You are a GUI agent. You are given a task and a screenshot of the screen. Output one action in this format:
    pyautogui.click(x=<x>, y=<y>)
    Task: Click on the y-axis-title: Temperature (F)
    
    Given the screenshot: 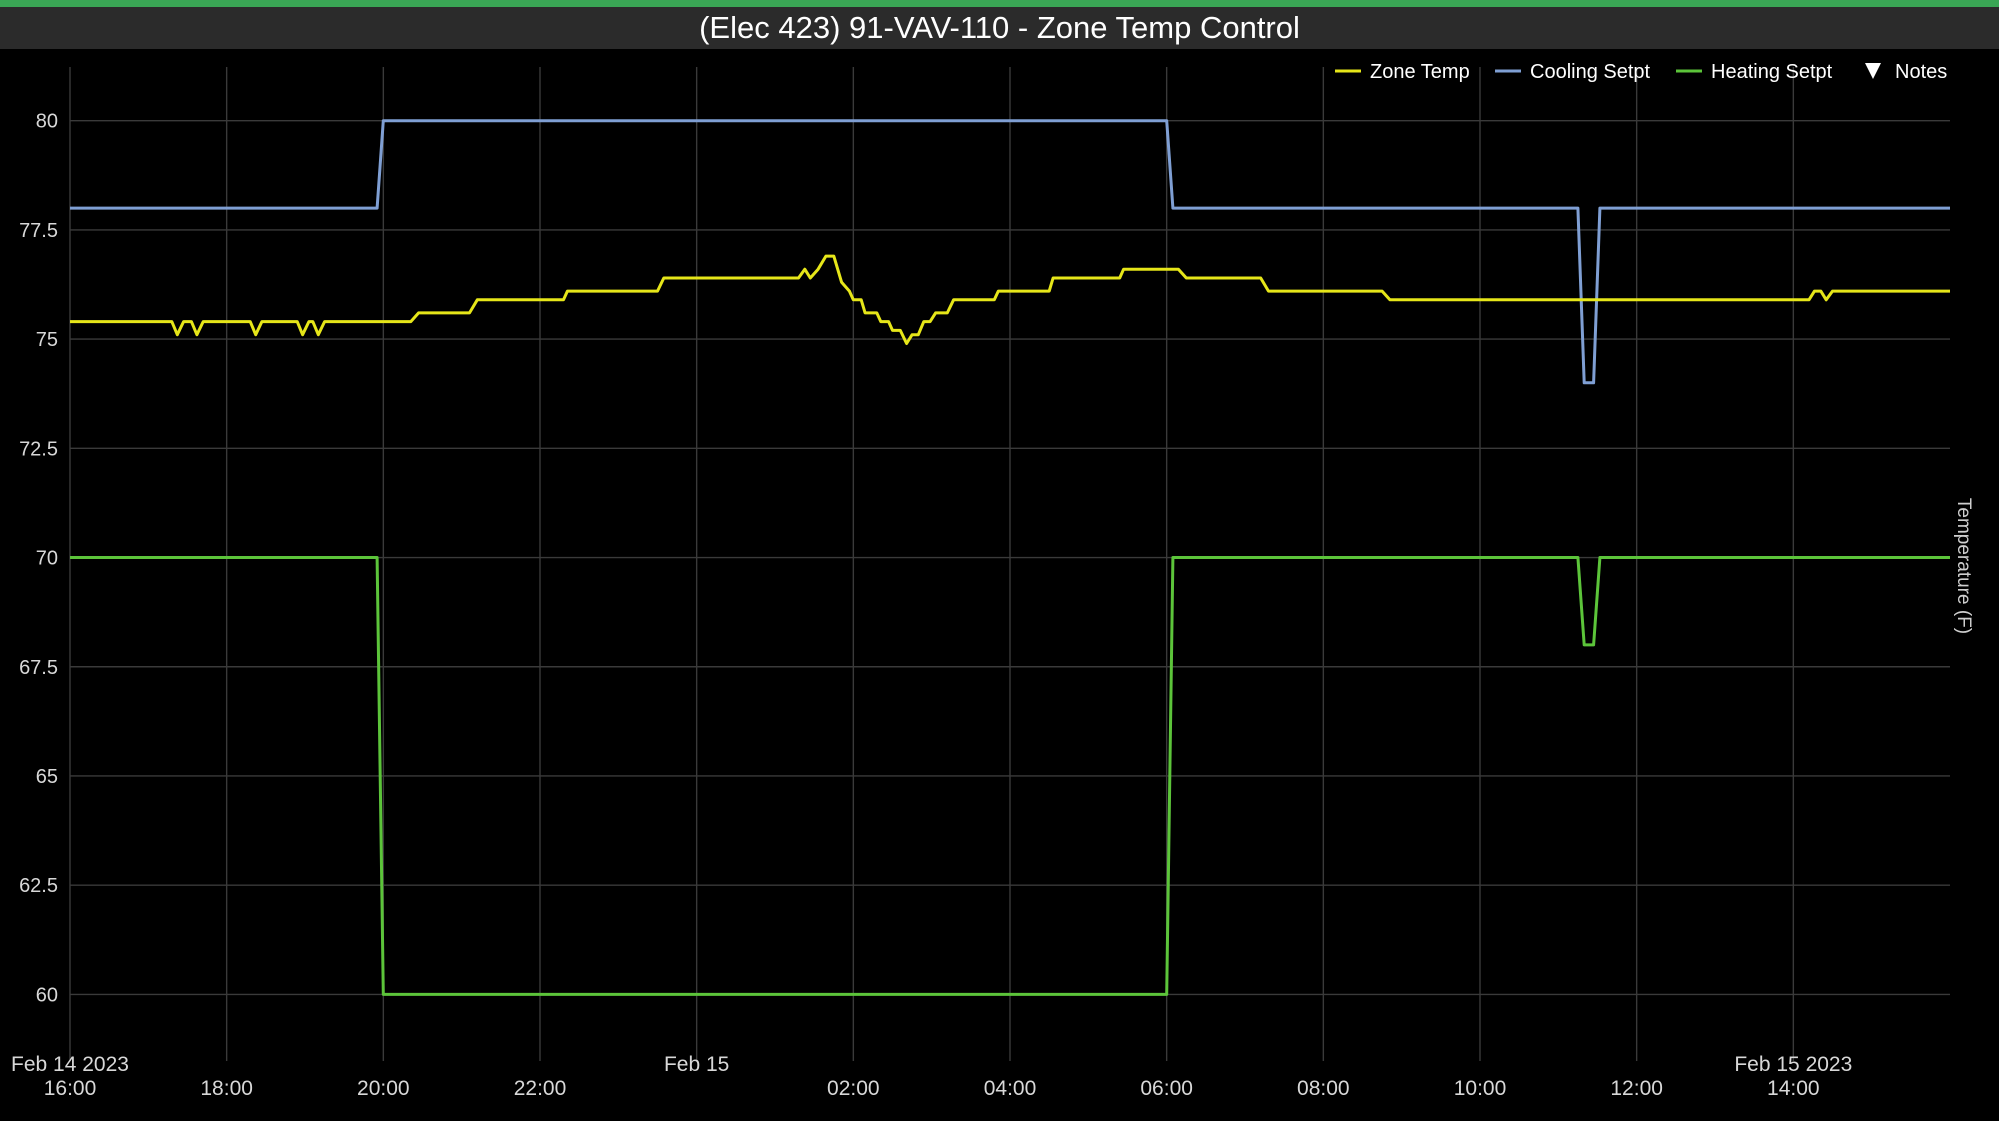 What is the action you would take?
    pyautogui.click(x=1963, y=566)
    